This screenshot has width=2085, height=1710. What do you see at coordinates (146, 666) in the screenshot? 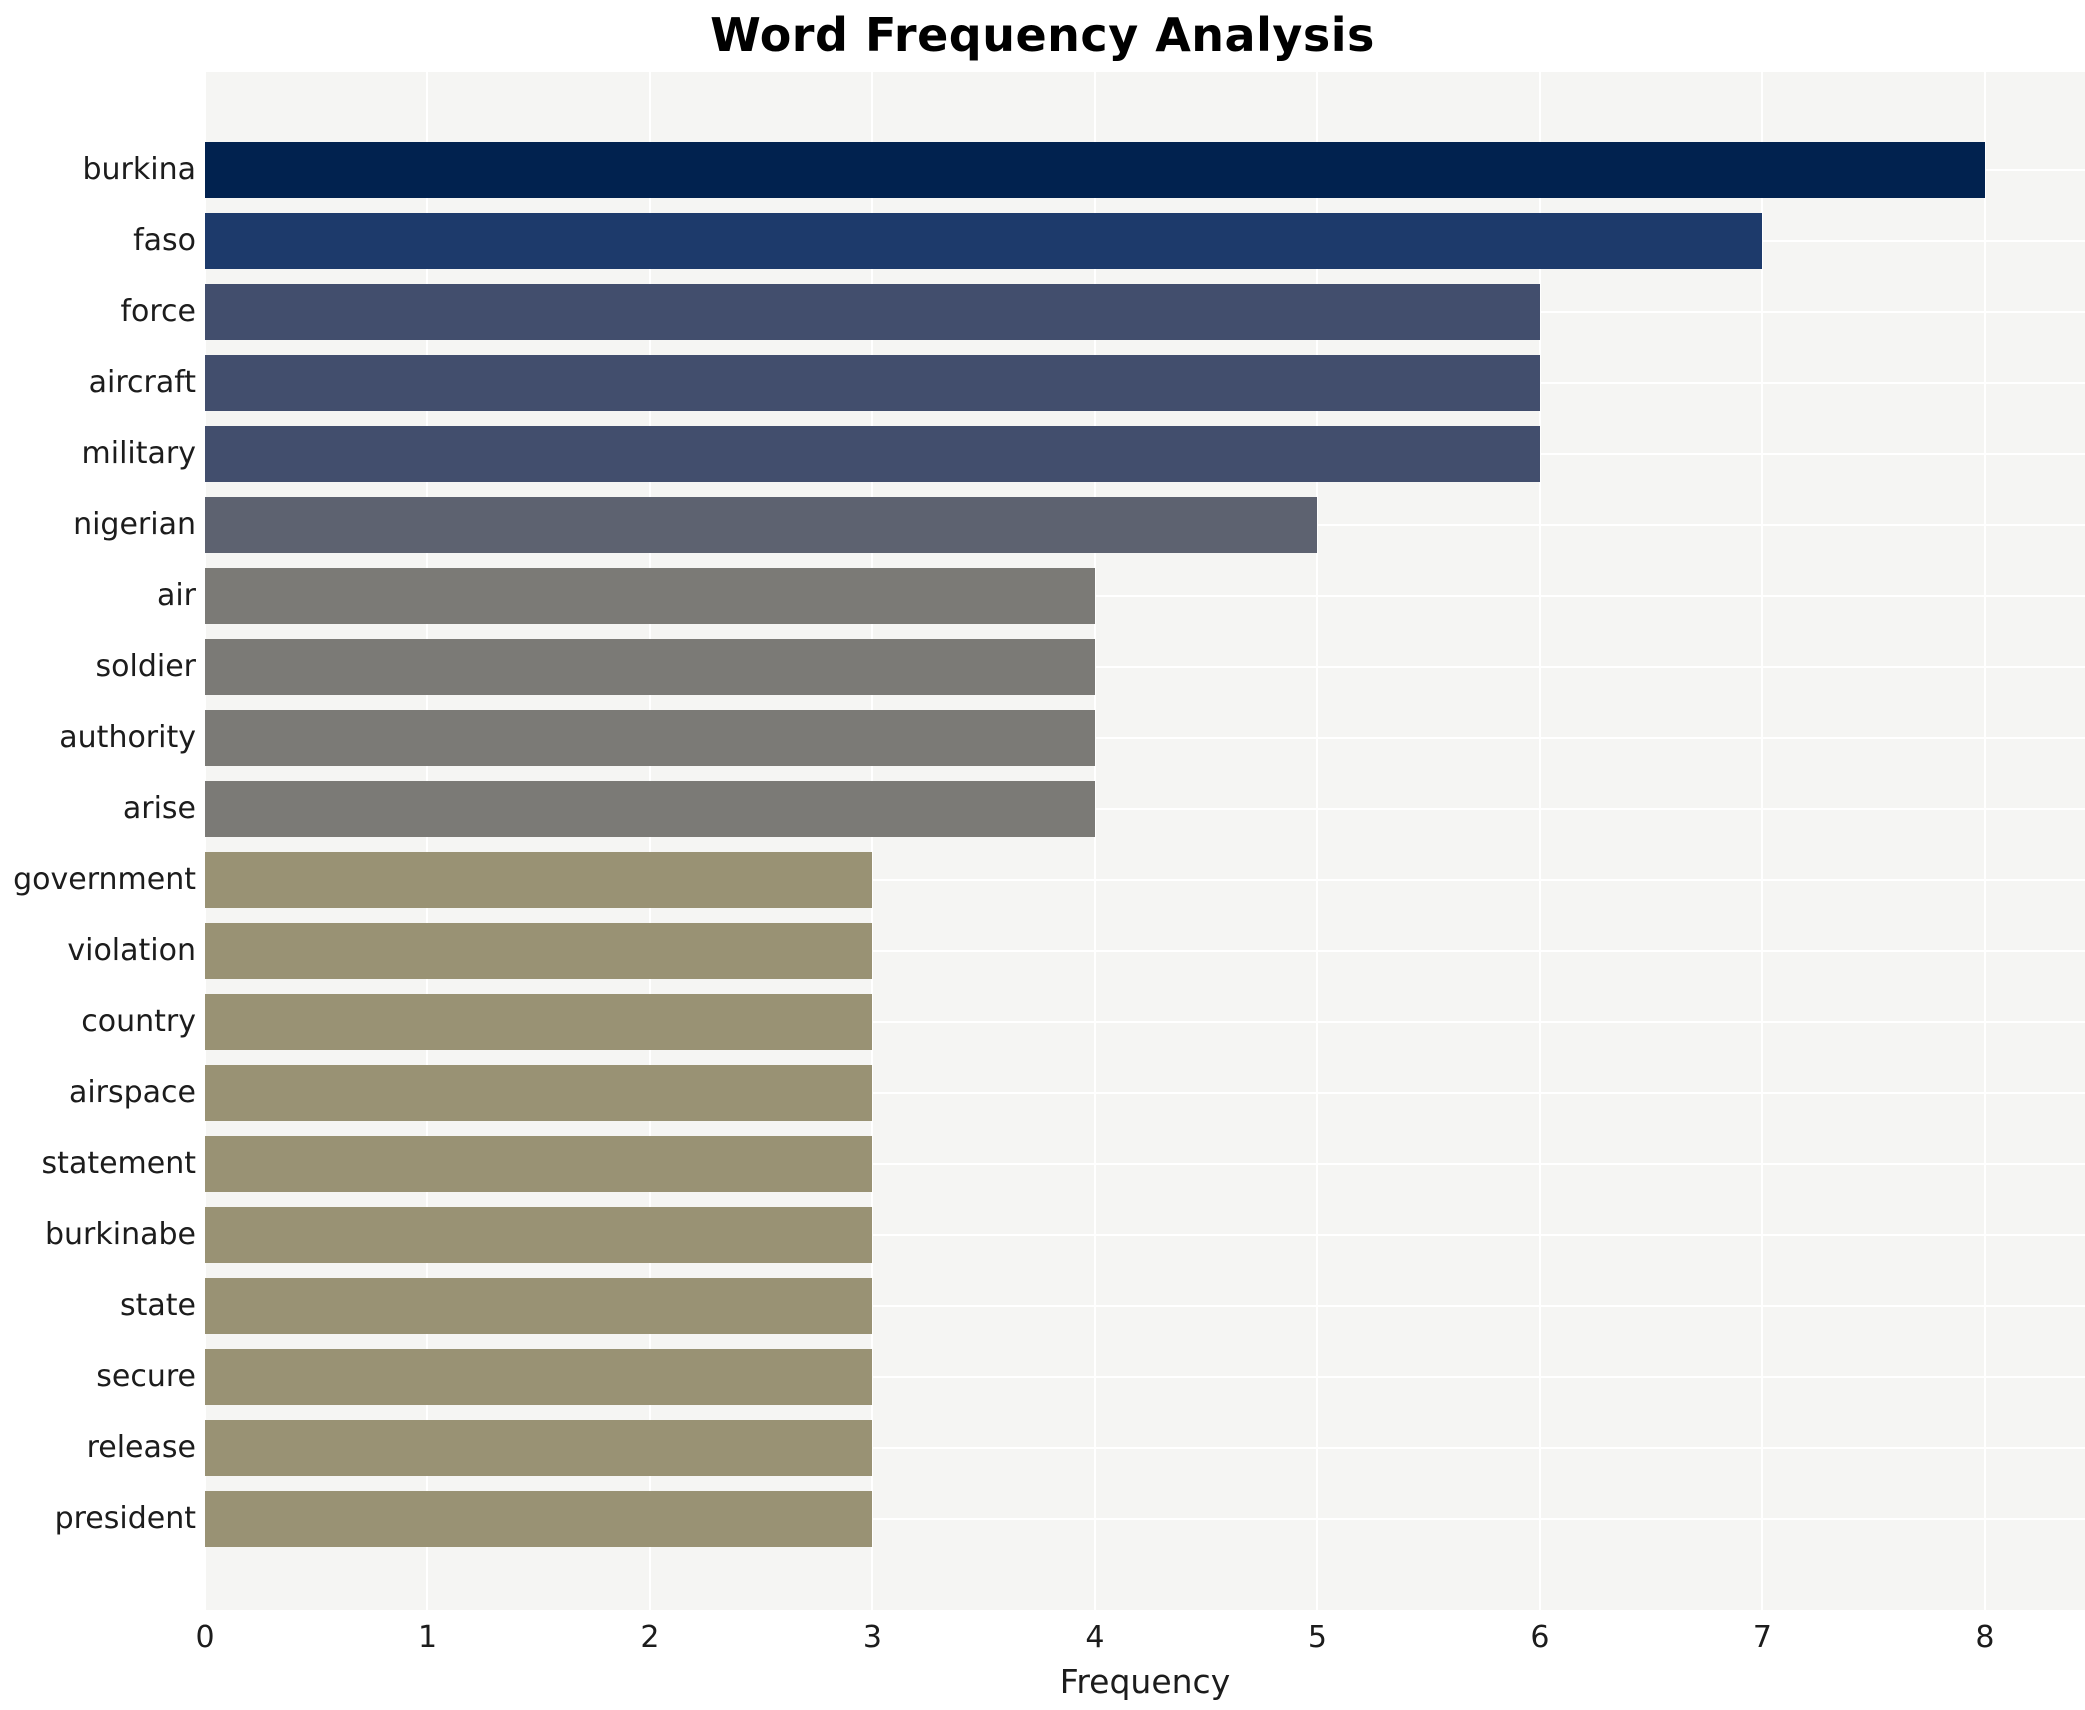
I see `y-tick-label-soldier: soldier` at bounding box center [146, 666].